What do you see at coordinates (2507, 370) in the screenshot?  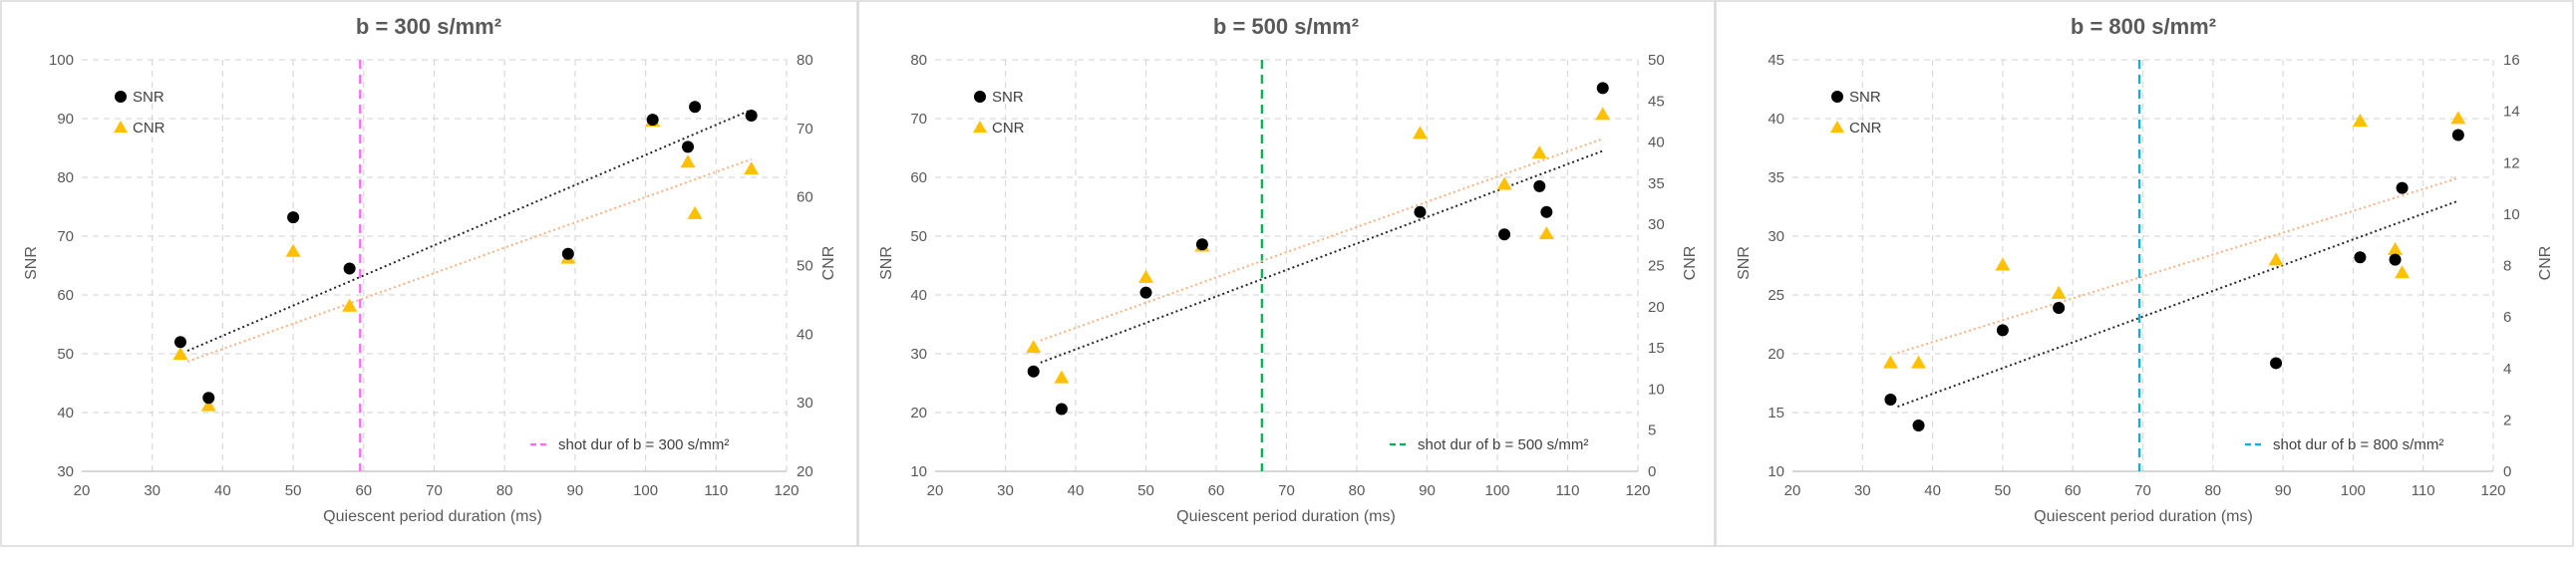 I see `y2-tick-label: 4` at bounding box center [2507, 370].